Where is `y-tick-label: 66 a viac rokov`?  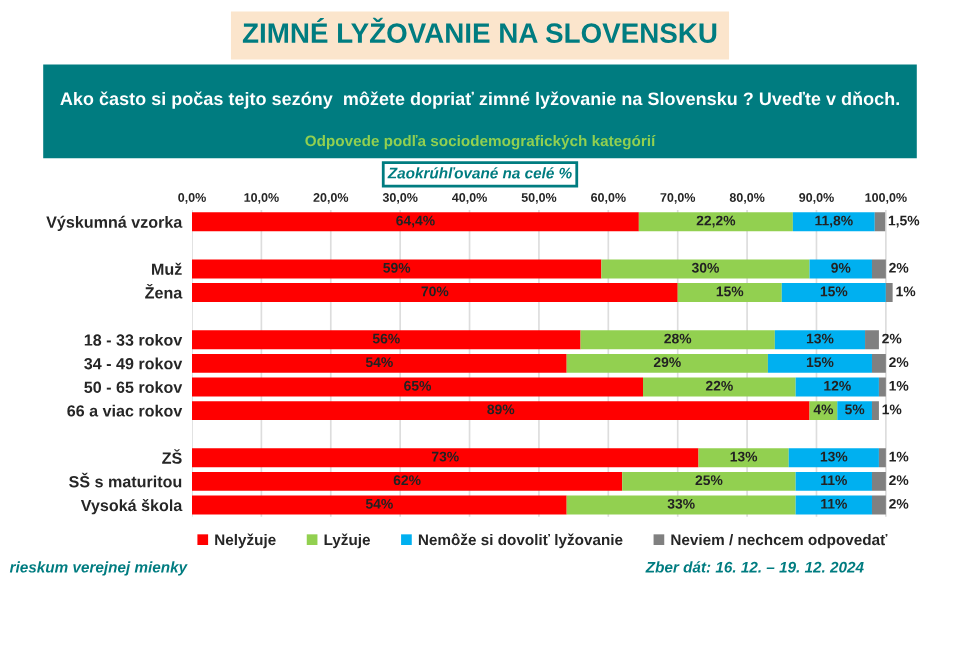
y-tick-label: 66 a viac rokov is located at coordinates (125, 410).